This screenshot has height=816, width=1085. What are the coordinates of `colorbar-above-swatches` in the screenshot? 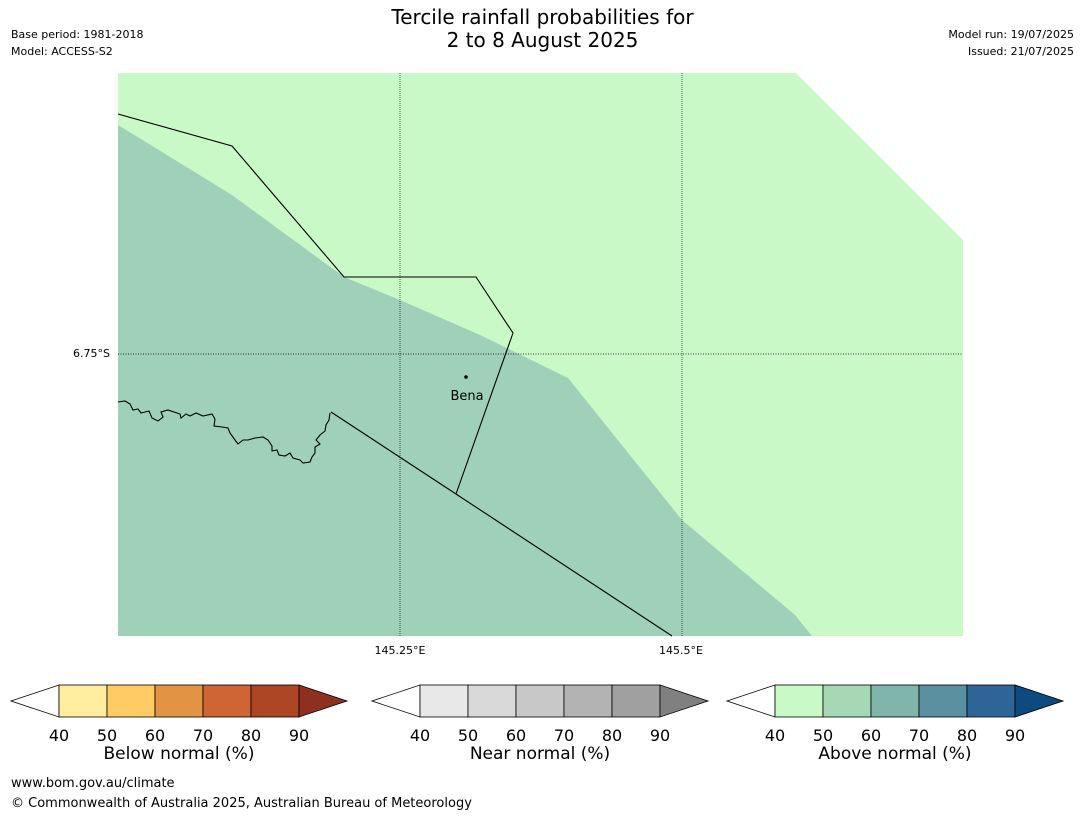 It's located at (895, 701).